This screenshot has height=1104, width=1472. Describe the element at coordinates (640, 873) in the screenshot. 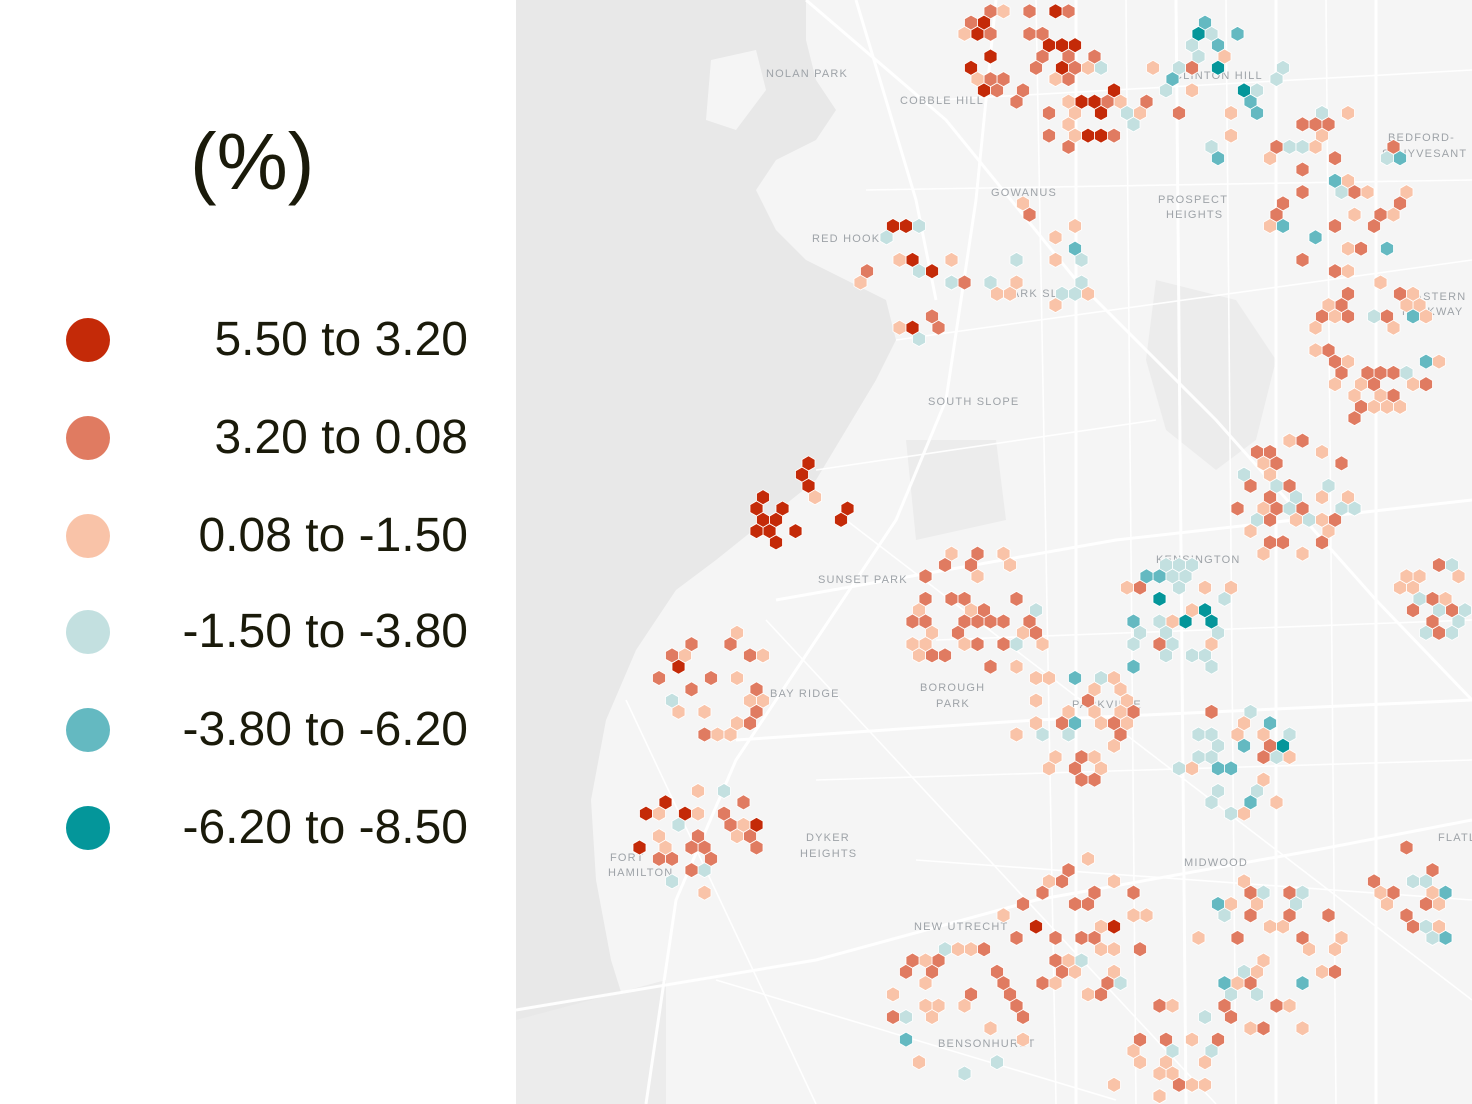

I see `place-label: HAMILTON` at that location.